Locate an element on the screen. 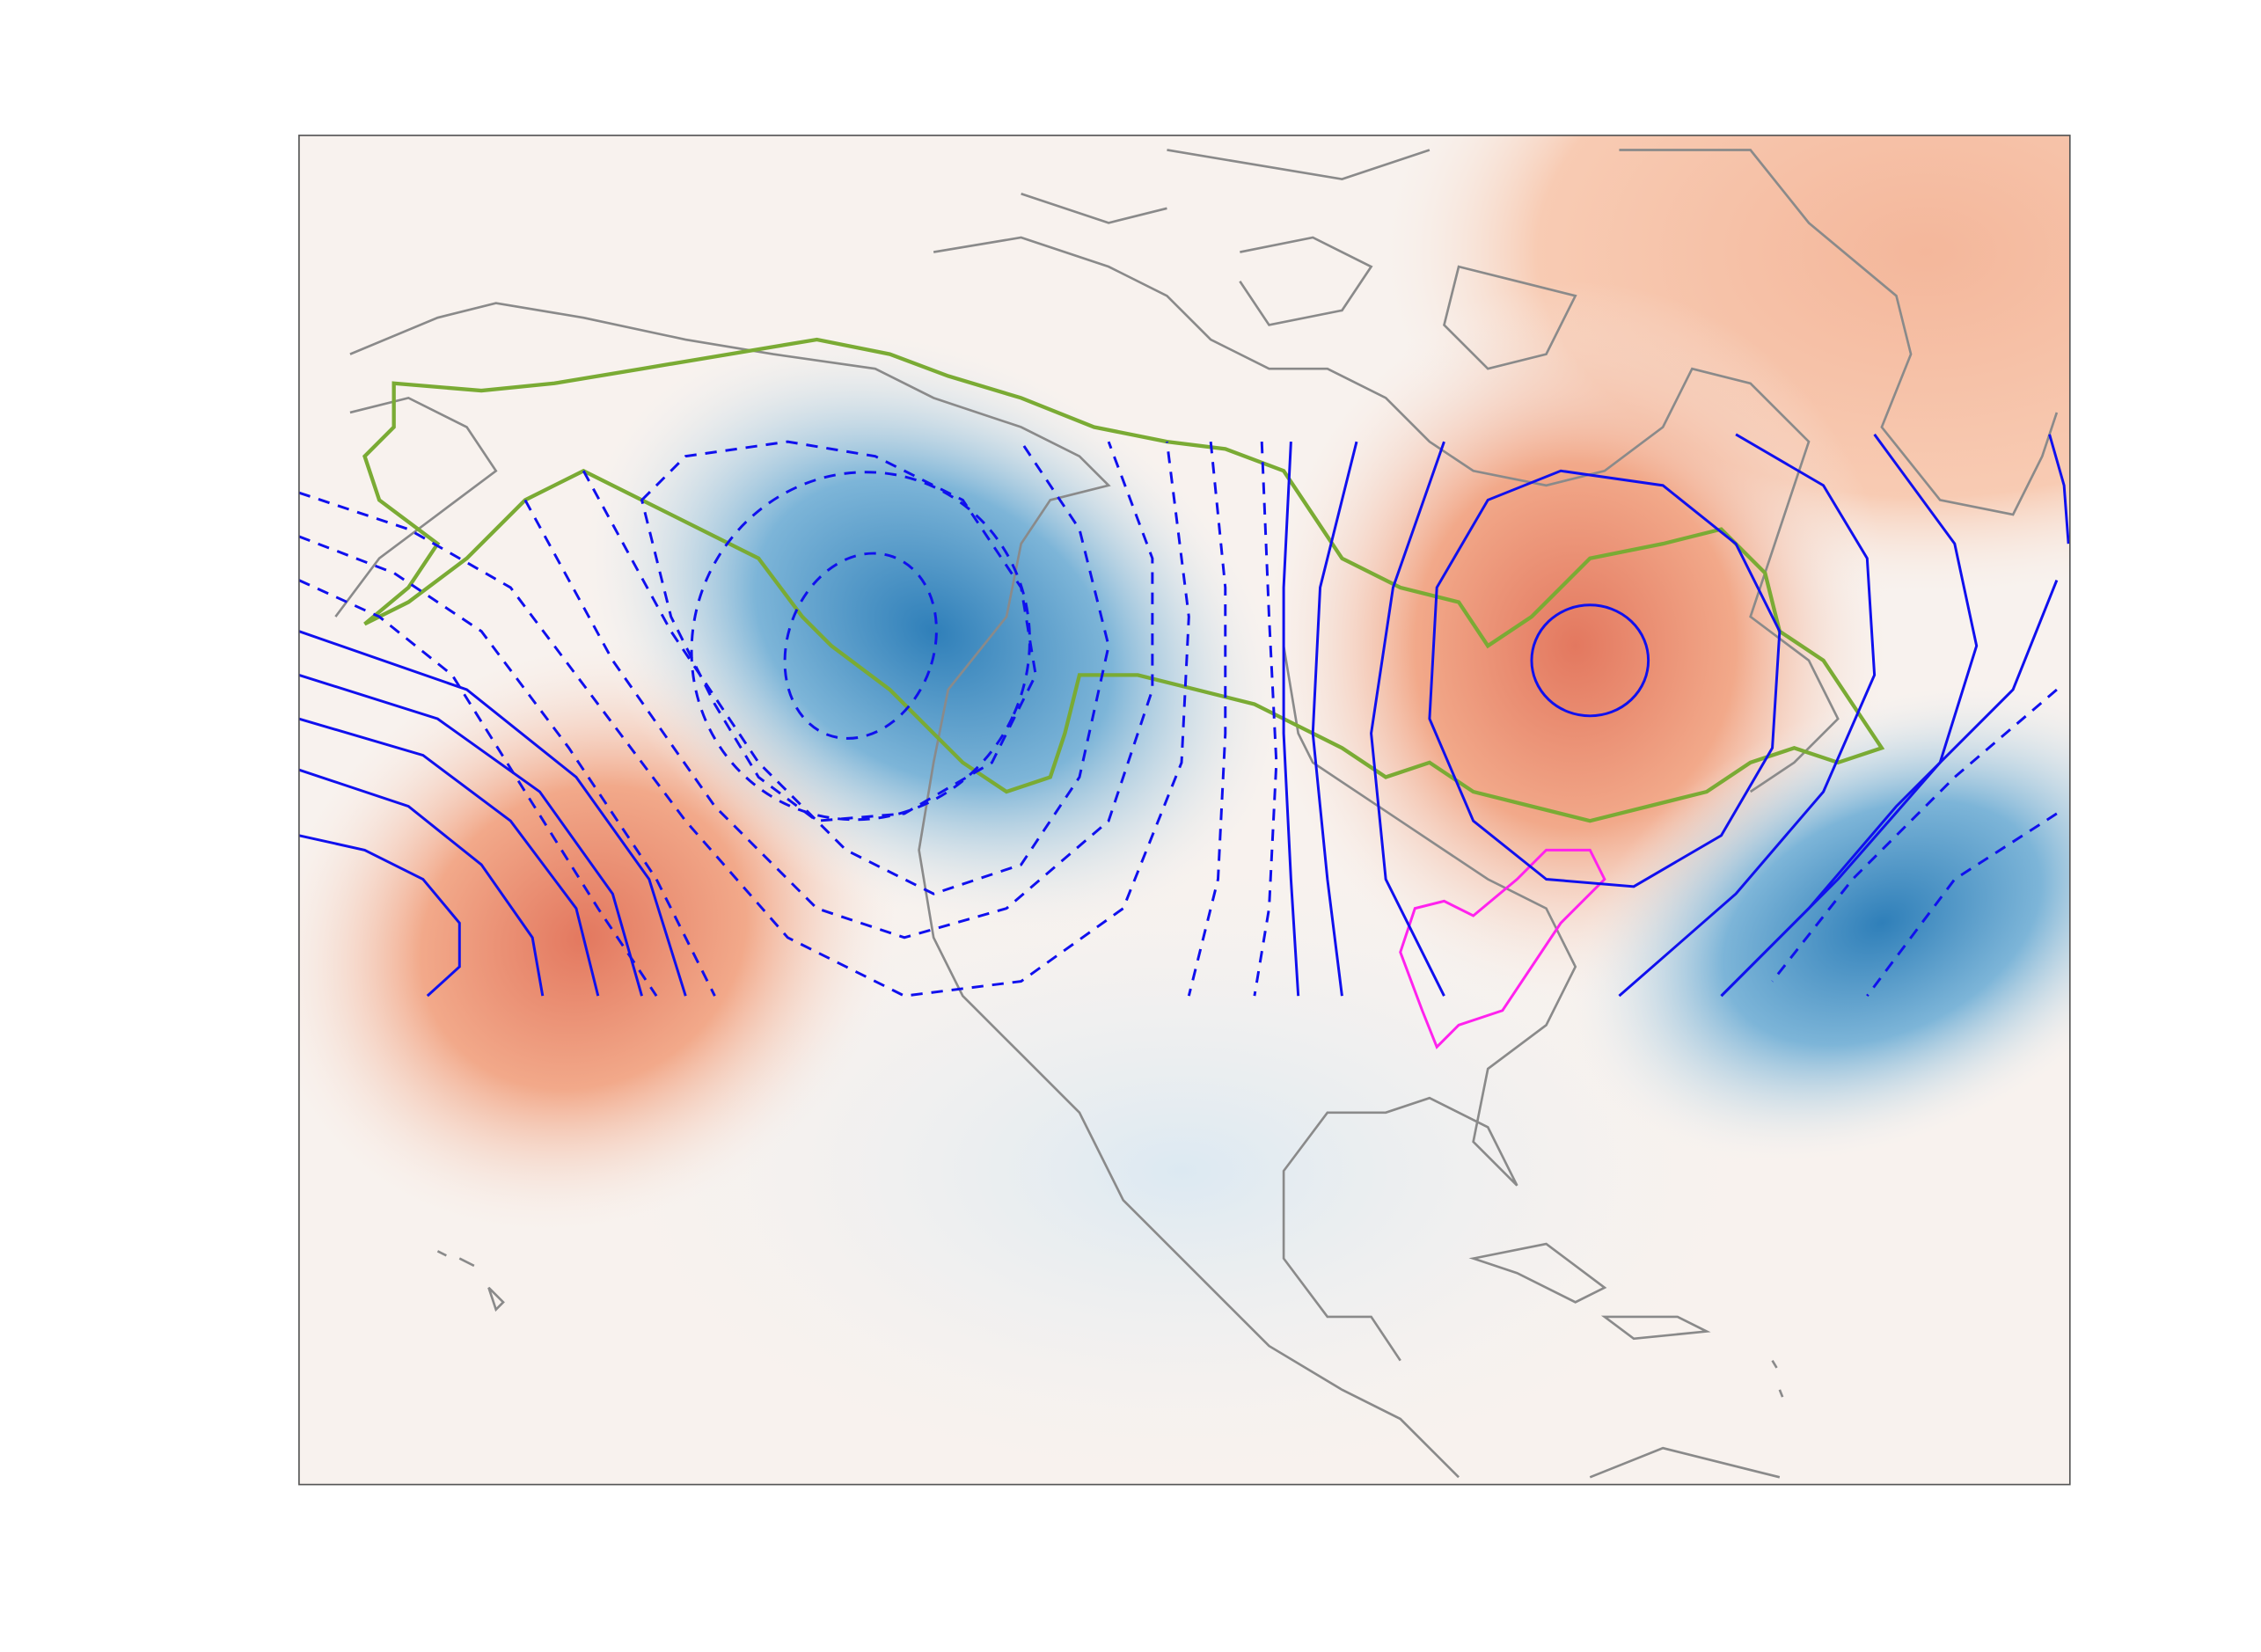 Image resolution: width=2261 pixels, height=1652 pixels. region-outline is located at coordinates (1502, 949).